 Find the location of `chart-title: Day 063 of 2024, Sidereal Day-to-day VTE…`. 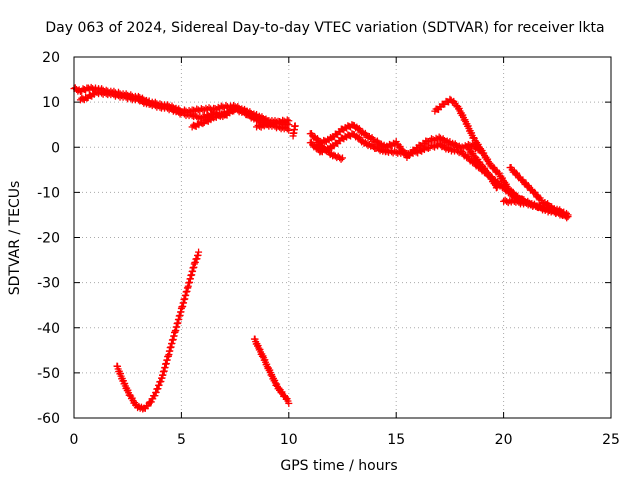

chart-title: Day 063 of 2024, Sidereal Day-to-day VTE… is located at coordinates (324, 28).